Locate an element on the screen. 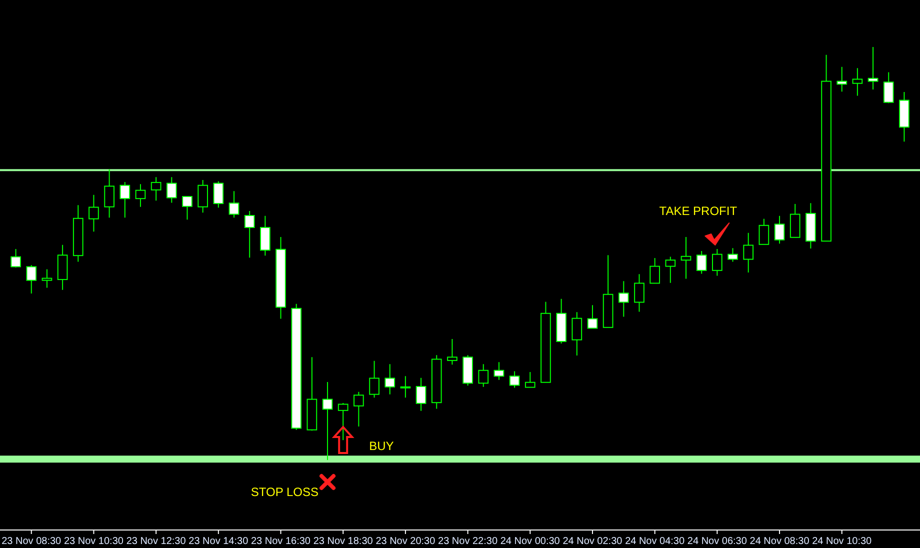 Image resolution: width=920 pixels, height=548 pixels. x-tick-label: 23 Nov 12:30 is located at coordinates (156, 541).